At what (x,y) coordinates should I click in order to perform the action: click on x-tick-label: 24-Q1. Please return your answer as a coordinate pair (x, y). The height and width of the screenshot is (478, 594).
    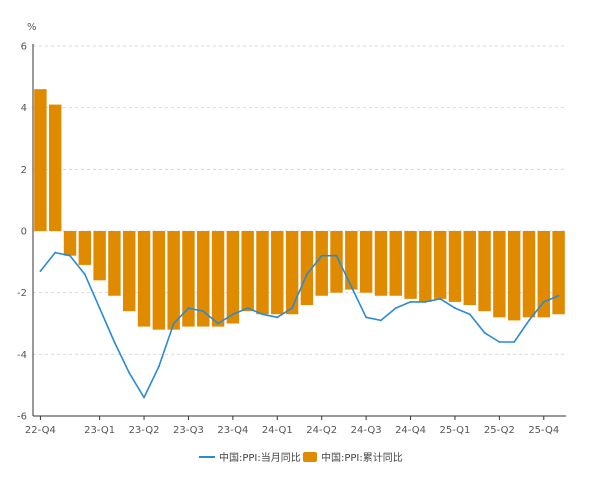
    Looking at the image, I should click on (277, 430).